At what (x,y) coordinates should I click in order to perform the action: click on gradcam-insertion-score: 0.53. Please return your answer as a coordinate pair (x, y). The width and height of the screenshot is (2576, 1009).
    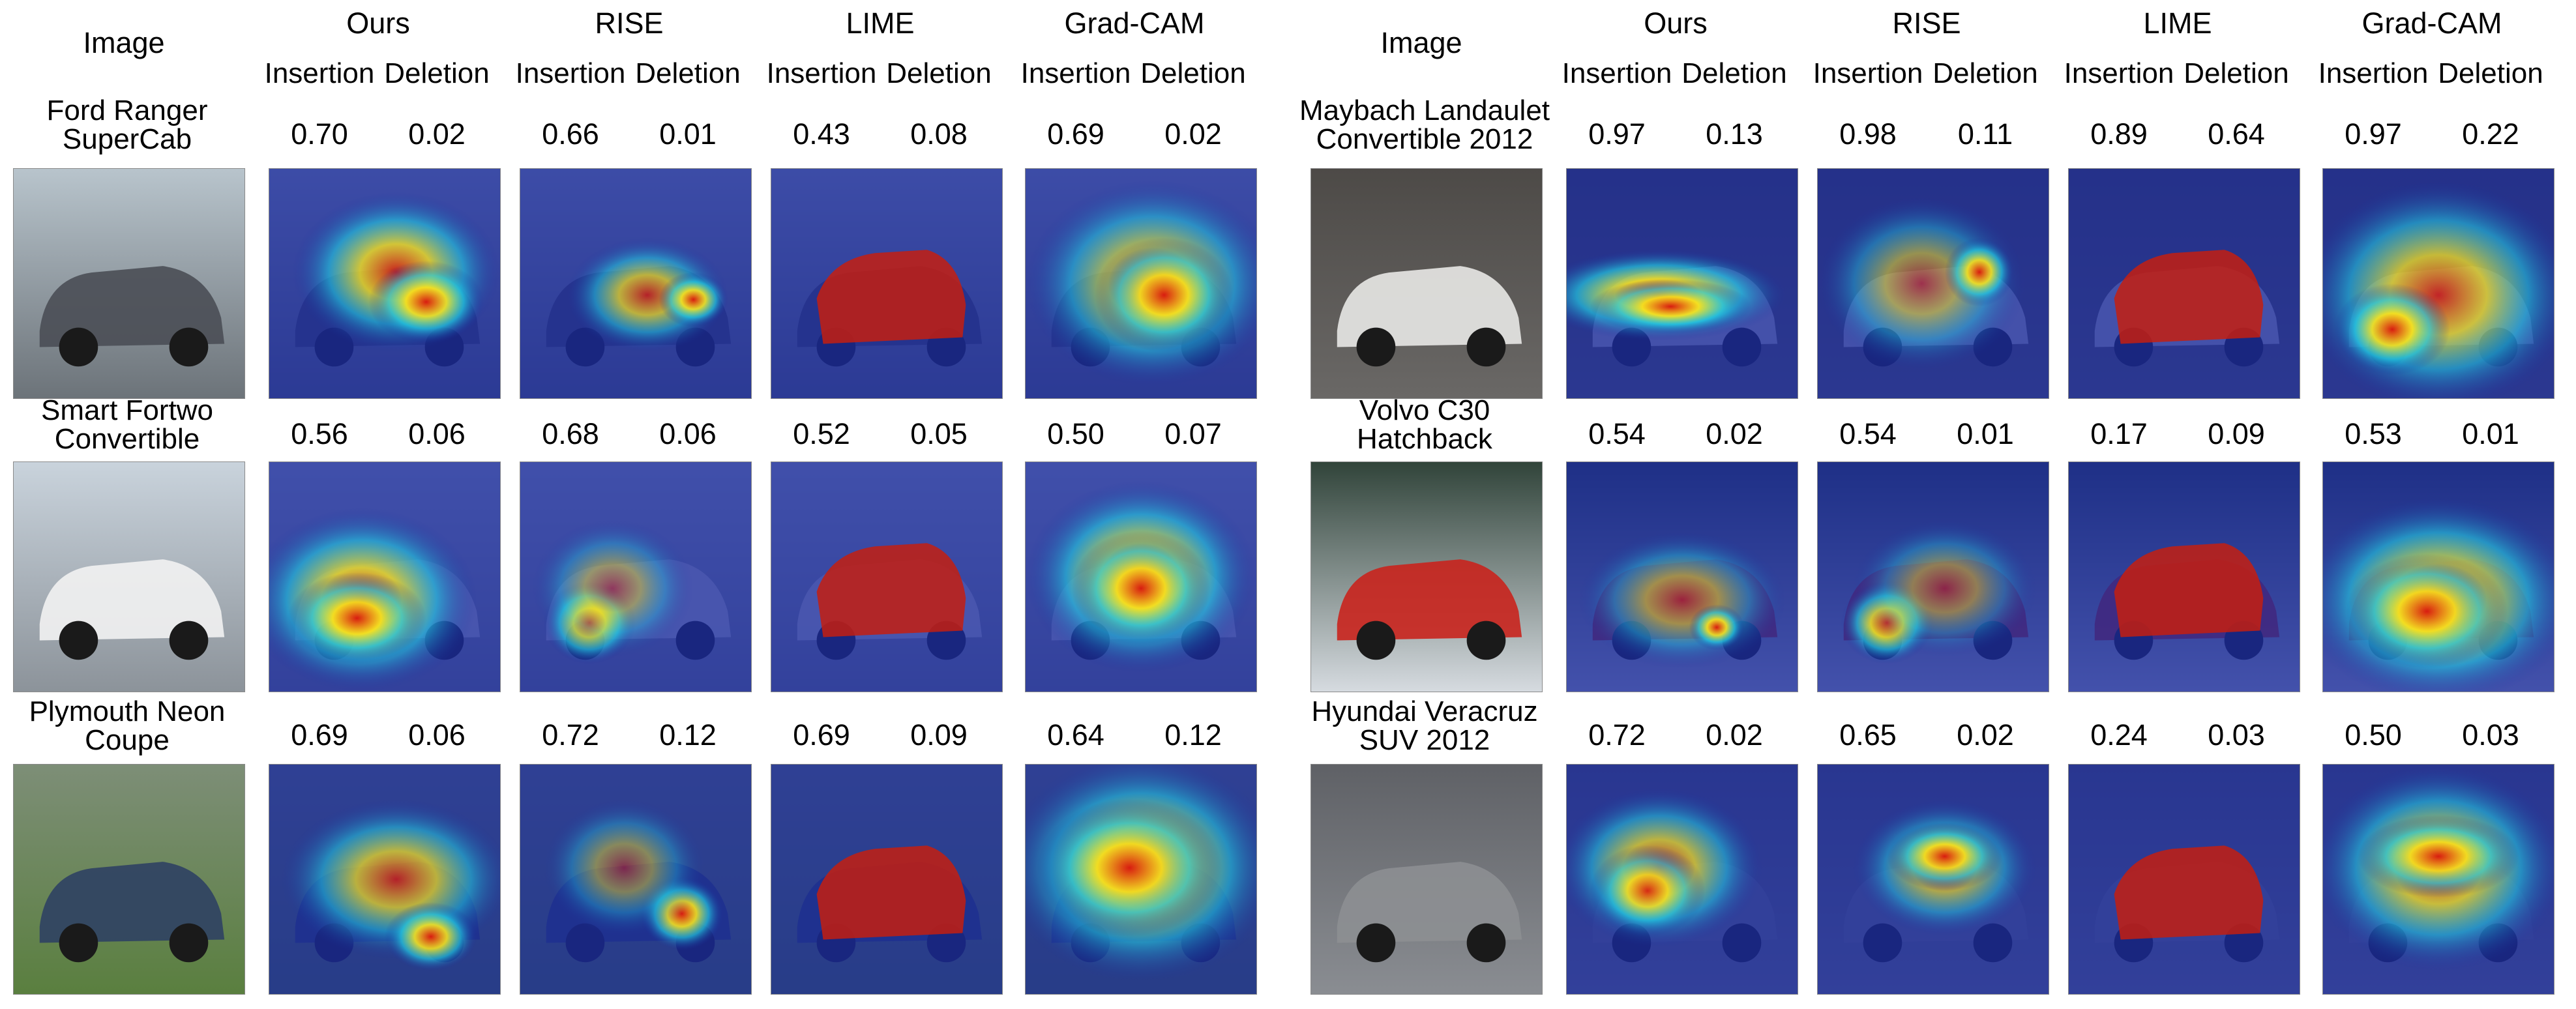
    Looking at the image, I should click on (2373, 433).